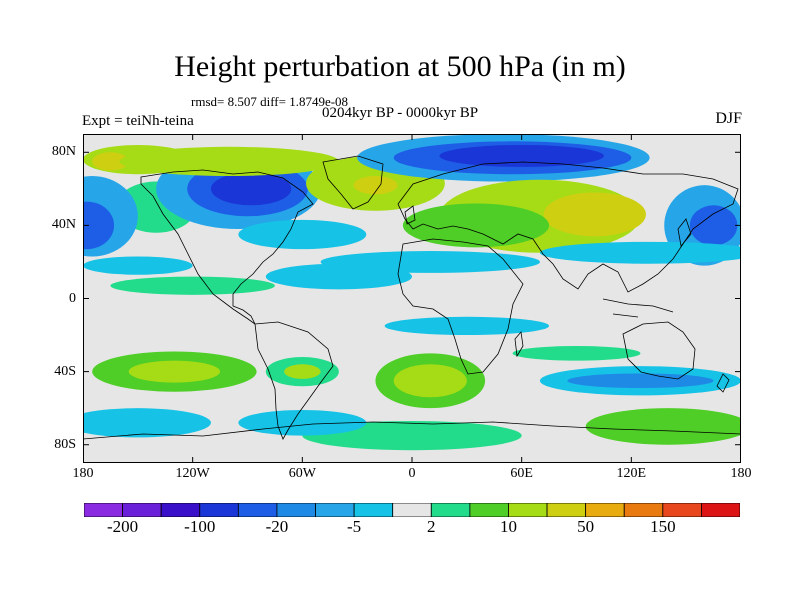 This screenshot has height=600, width=800. I want to click on colorbar-tick-label: 50, so click(586, 526).